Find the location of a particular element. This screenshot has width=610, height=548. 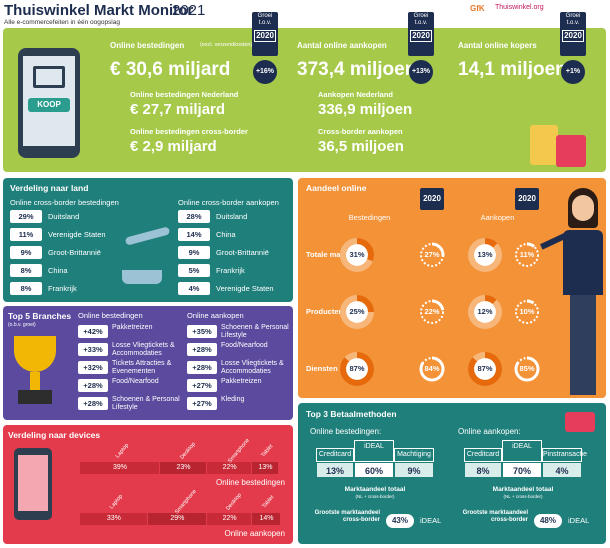

column-title: Online bestedingen: is located at coordinates (346, 431).